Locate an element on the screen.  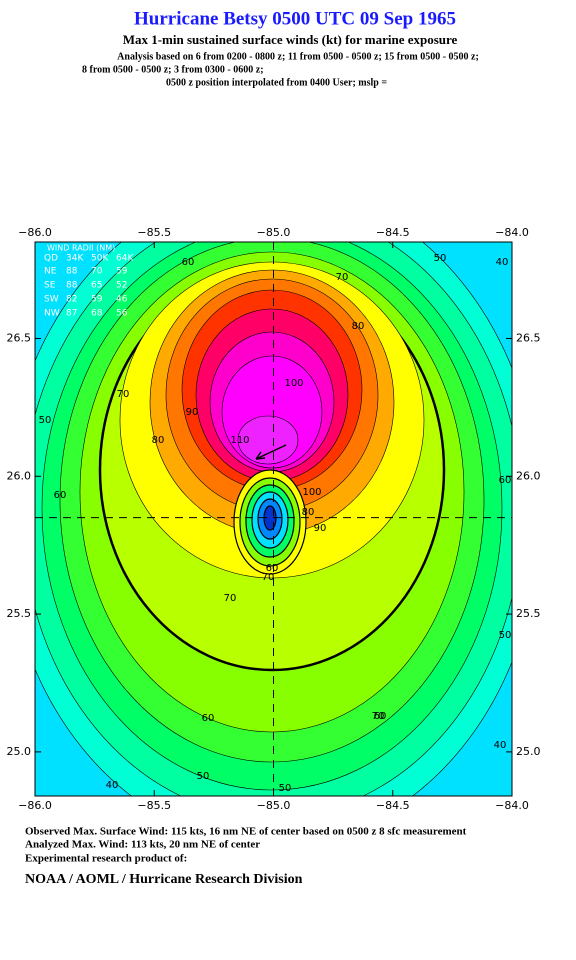
radii-cell: NE is located at coordinates (50, 272).